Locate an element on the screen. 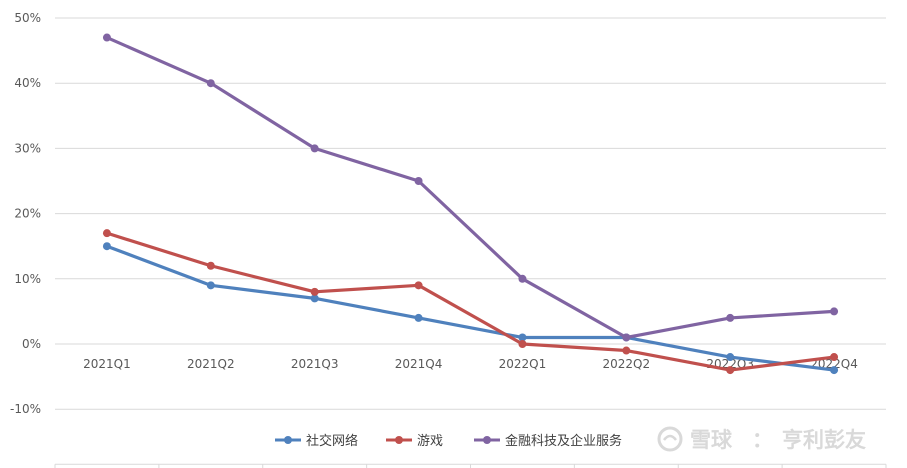 The height and width of the screenshot is (468, 907). legend-label: 金融科技及企业服务 is located at coordinates (563, 441).